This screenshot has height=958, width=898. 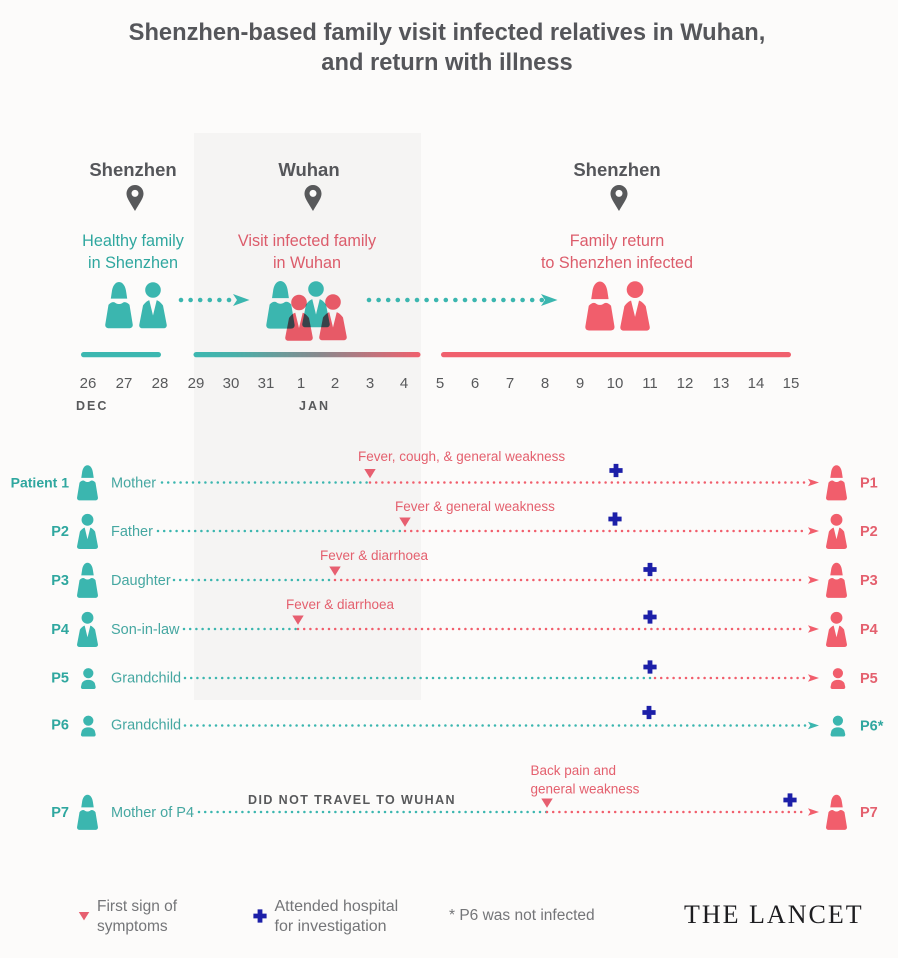 What do you see at coordinates (545, 383) in the screenshot?
I see `svg-text: 8` at bounding box center [545, 383].